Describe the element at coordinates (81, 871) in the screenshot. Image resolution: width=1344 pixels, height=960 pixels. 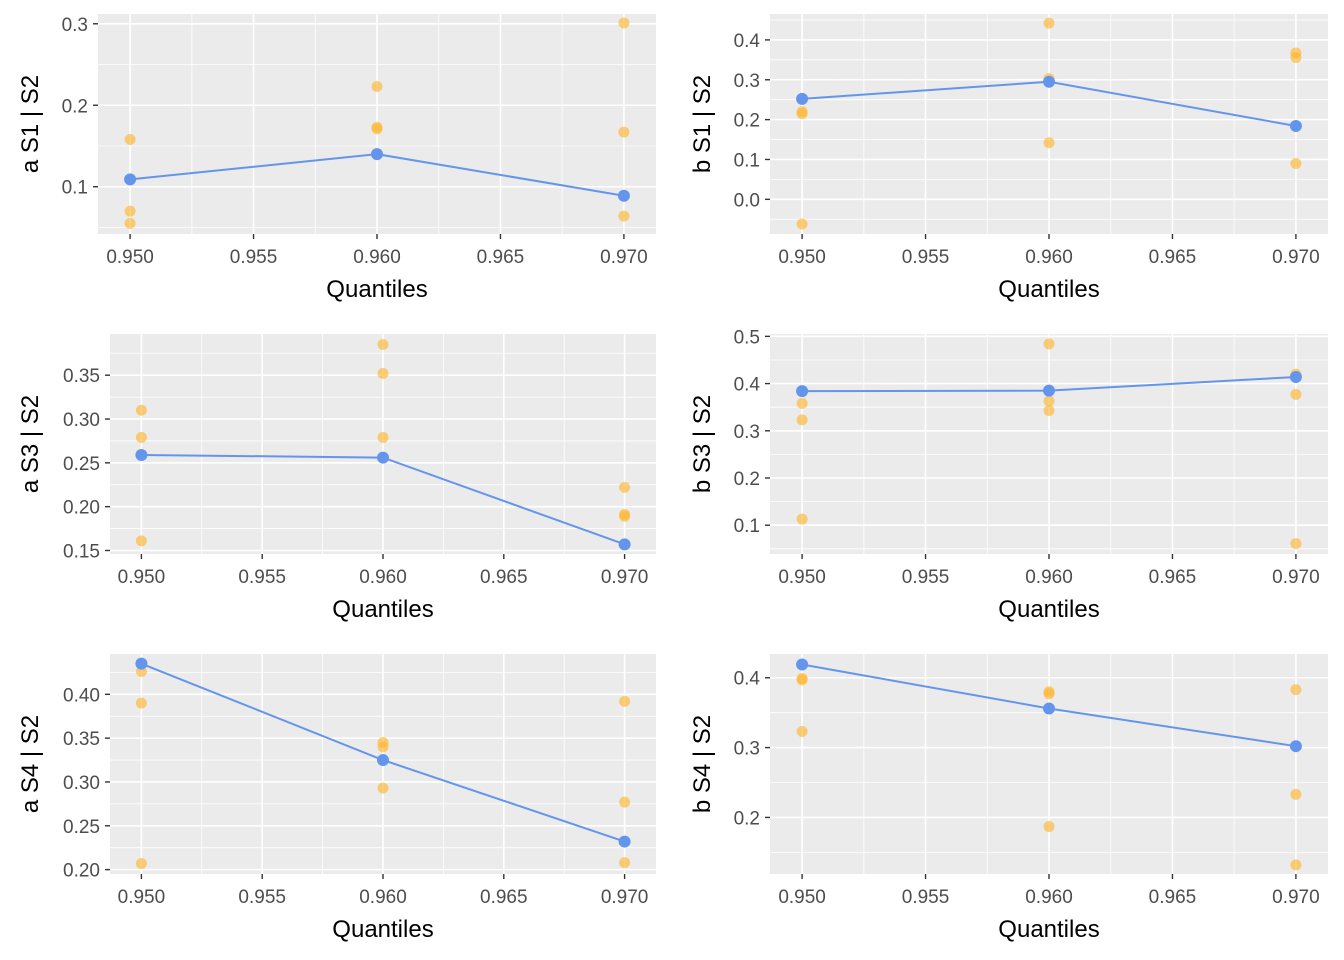
I see `y-tick-label: 0.20` at that location.